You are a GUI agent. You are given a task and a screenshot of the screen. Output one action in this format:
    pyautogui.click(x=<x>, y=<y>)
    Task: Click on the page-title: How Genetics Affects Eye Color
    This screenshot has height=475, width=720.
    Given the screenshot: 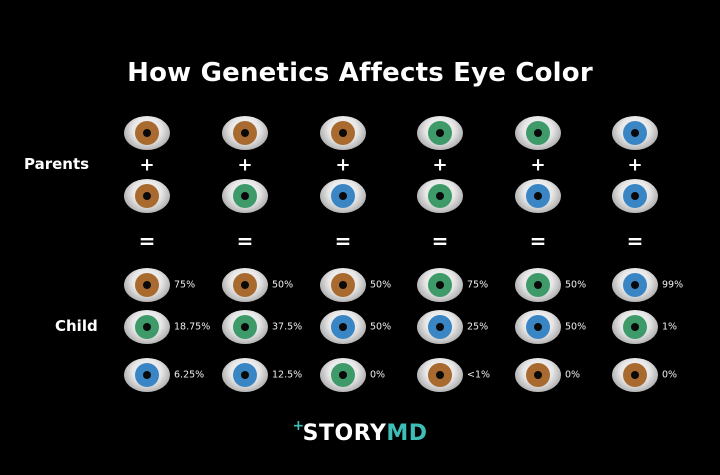 What is the action you would take?
    pyautogui.click(x=360, y=73)
    